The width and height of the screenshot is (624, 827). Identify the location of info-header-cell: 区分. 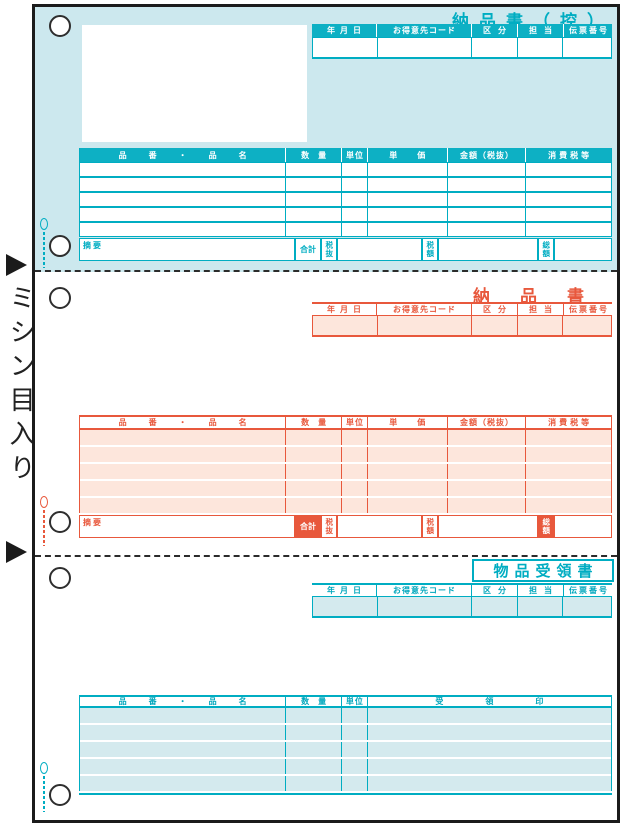
(495, 309).